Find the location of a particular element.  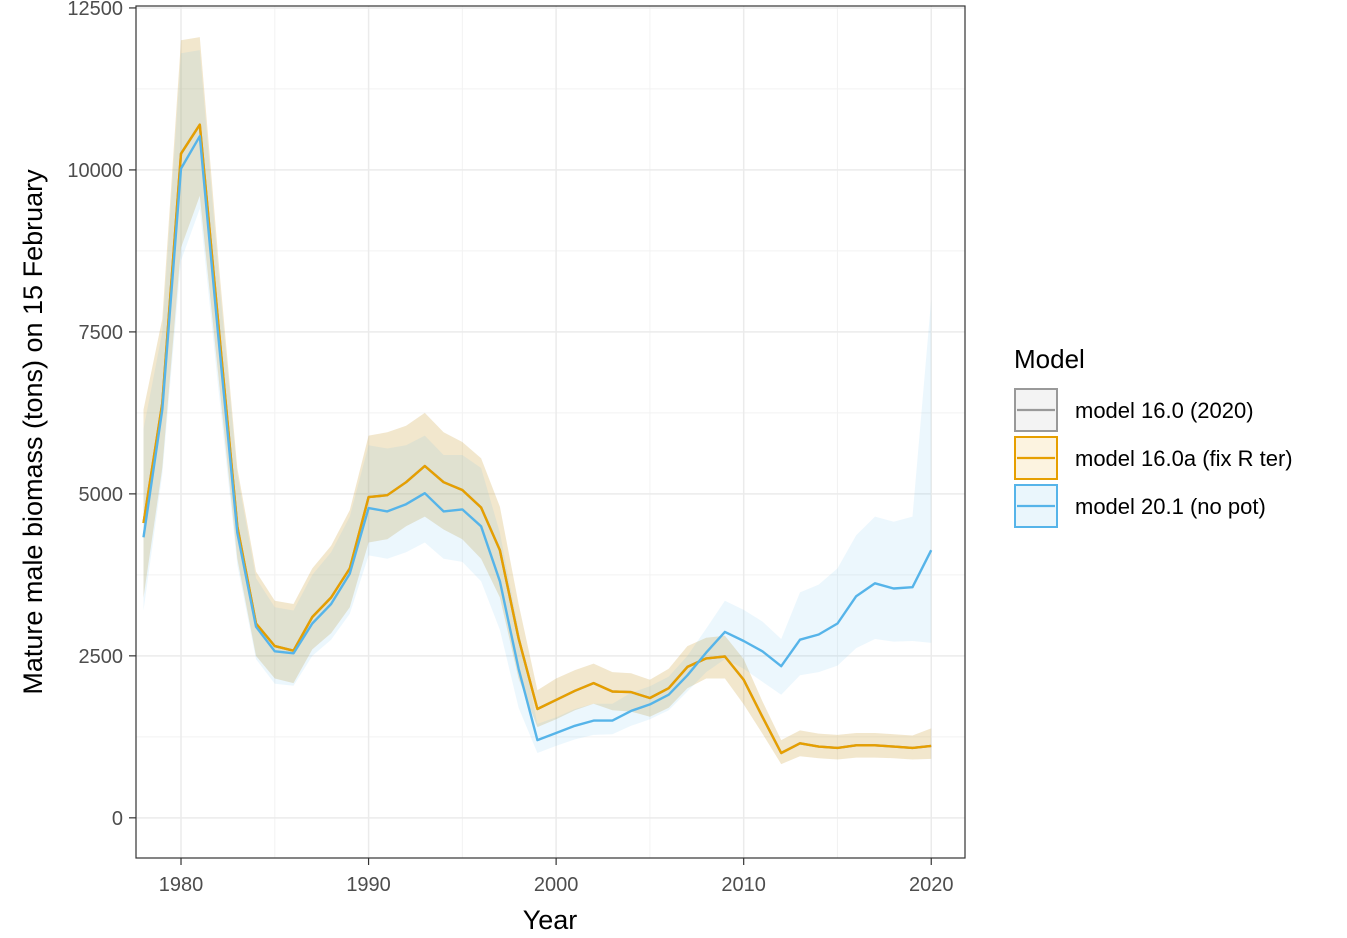

x-tick-label: 2010 is located at coordinates (743, 885).